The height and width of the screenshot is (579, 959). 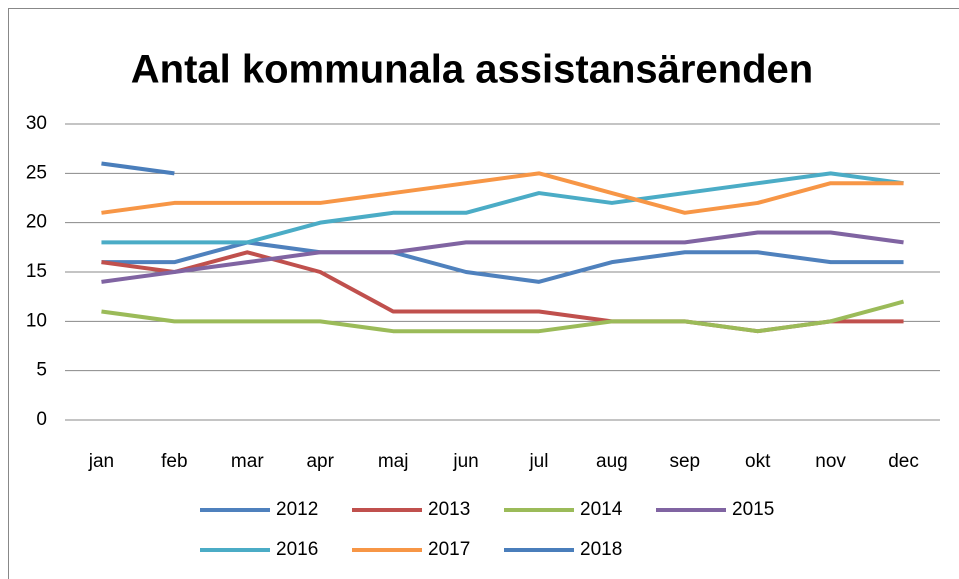 What do you see at coordinates (41, 370) in the screenshot?
I see `y-tick-label: 5` at bounding box center [41, 370].